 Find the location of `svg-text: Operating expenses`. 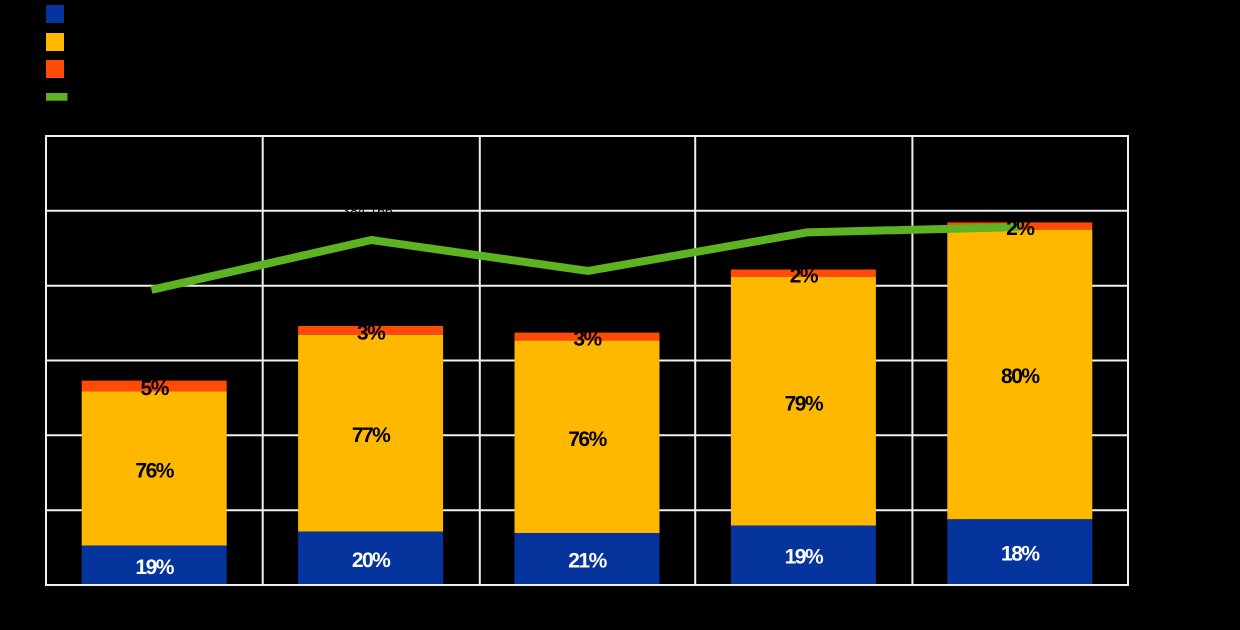

svg-text: Operating expenses is located at coordinates (143, 42).